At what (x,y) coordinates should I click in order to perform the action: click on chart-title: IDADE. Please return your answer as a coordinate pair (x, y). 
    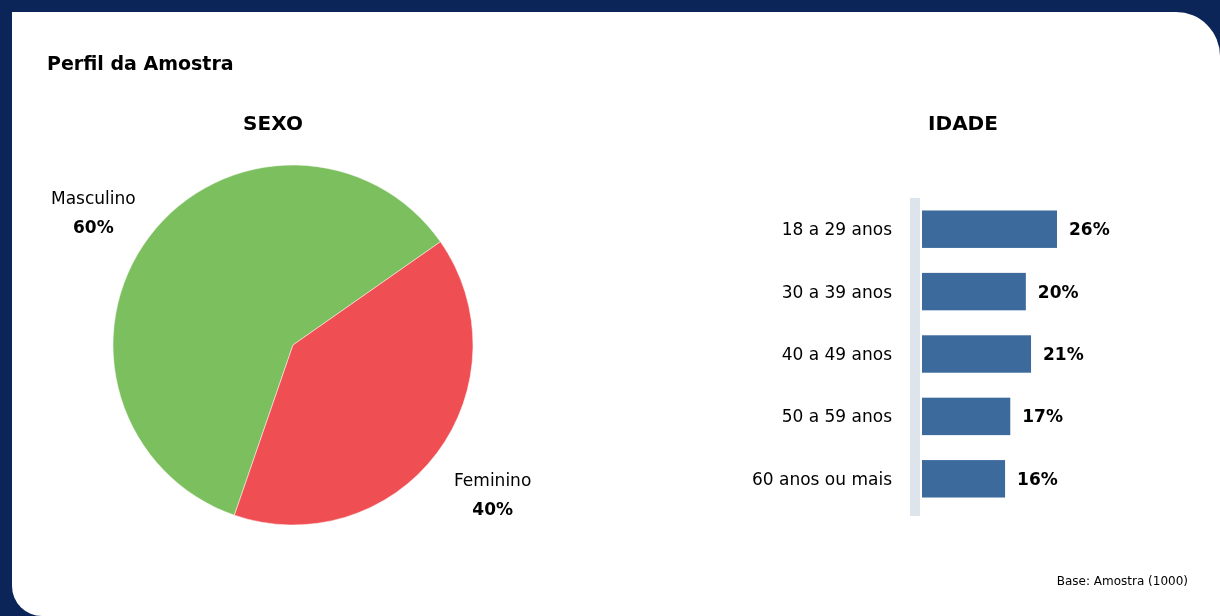
    Looking at the image, I should click on (963, 123).